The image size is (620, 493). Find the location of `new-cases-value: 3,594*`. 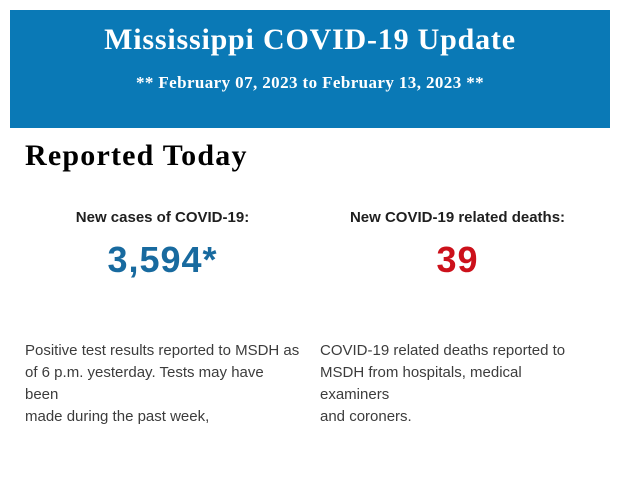

new-cases-value: 3,594* is located at coordinates (162, 259).